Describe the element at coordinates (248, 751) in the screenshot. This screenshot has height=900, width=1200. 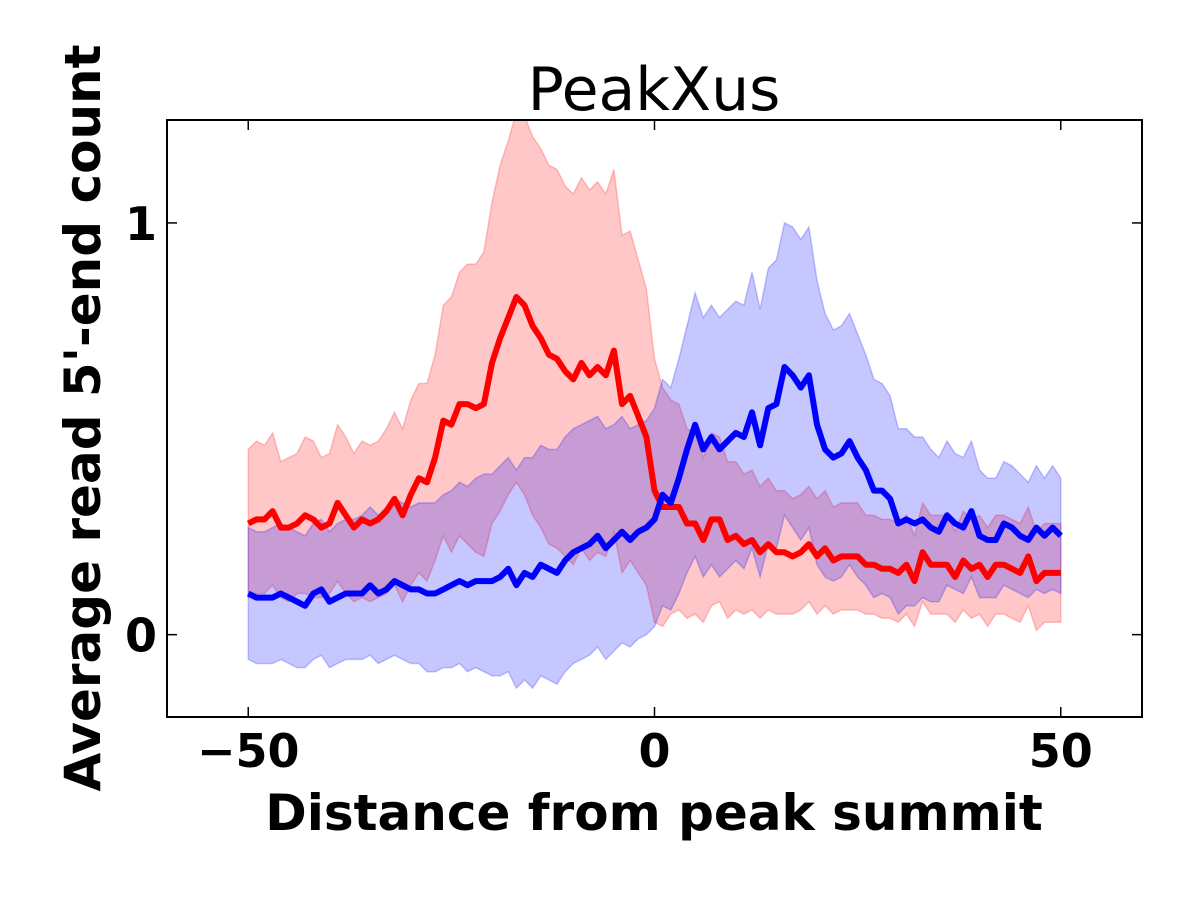
I see `x-tick-label: −50` at that location.